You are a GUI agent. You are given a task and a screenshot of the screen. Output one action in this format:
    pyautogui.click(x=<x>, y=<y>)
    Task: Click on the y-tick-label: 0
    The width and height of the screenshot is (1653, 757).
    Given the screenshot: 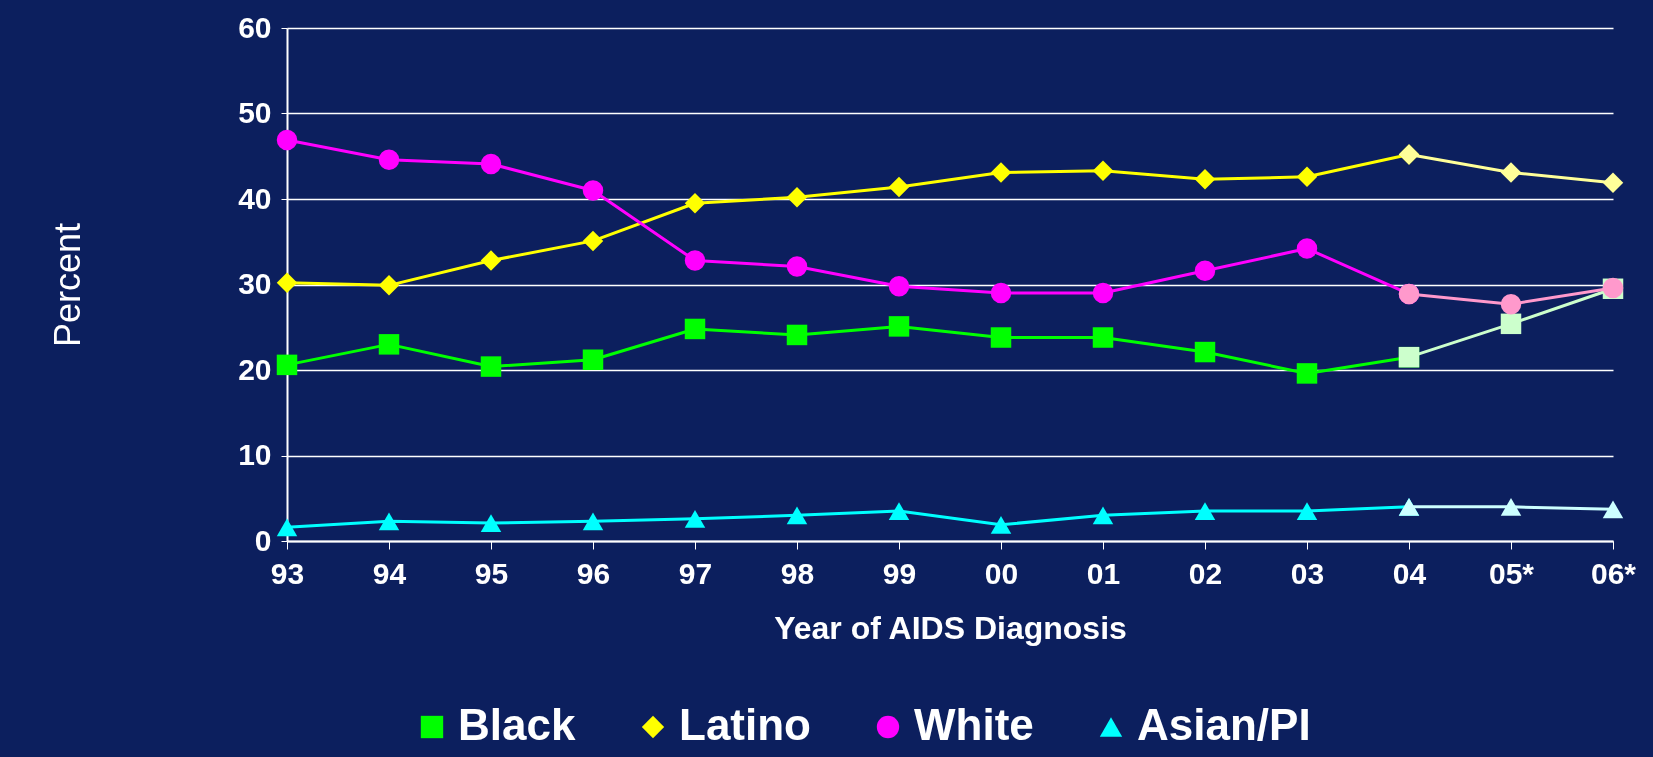 What is the action you would take?
    pyautogui.click(x=263, y=540)
    